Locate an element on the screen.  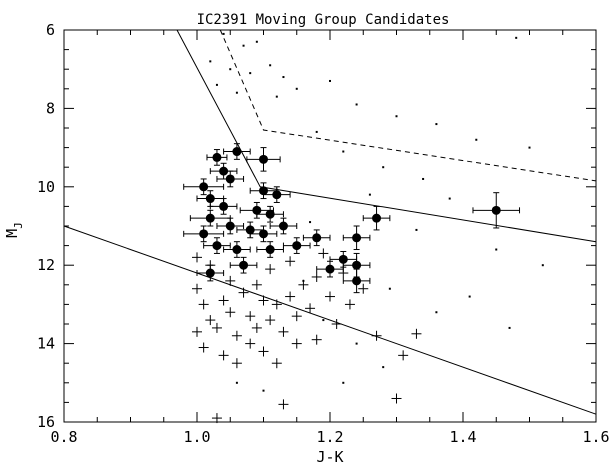
y-axis-label-main: M is located at coordinates (12, 233).